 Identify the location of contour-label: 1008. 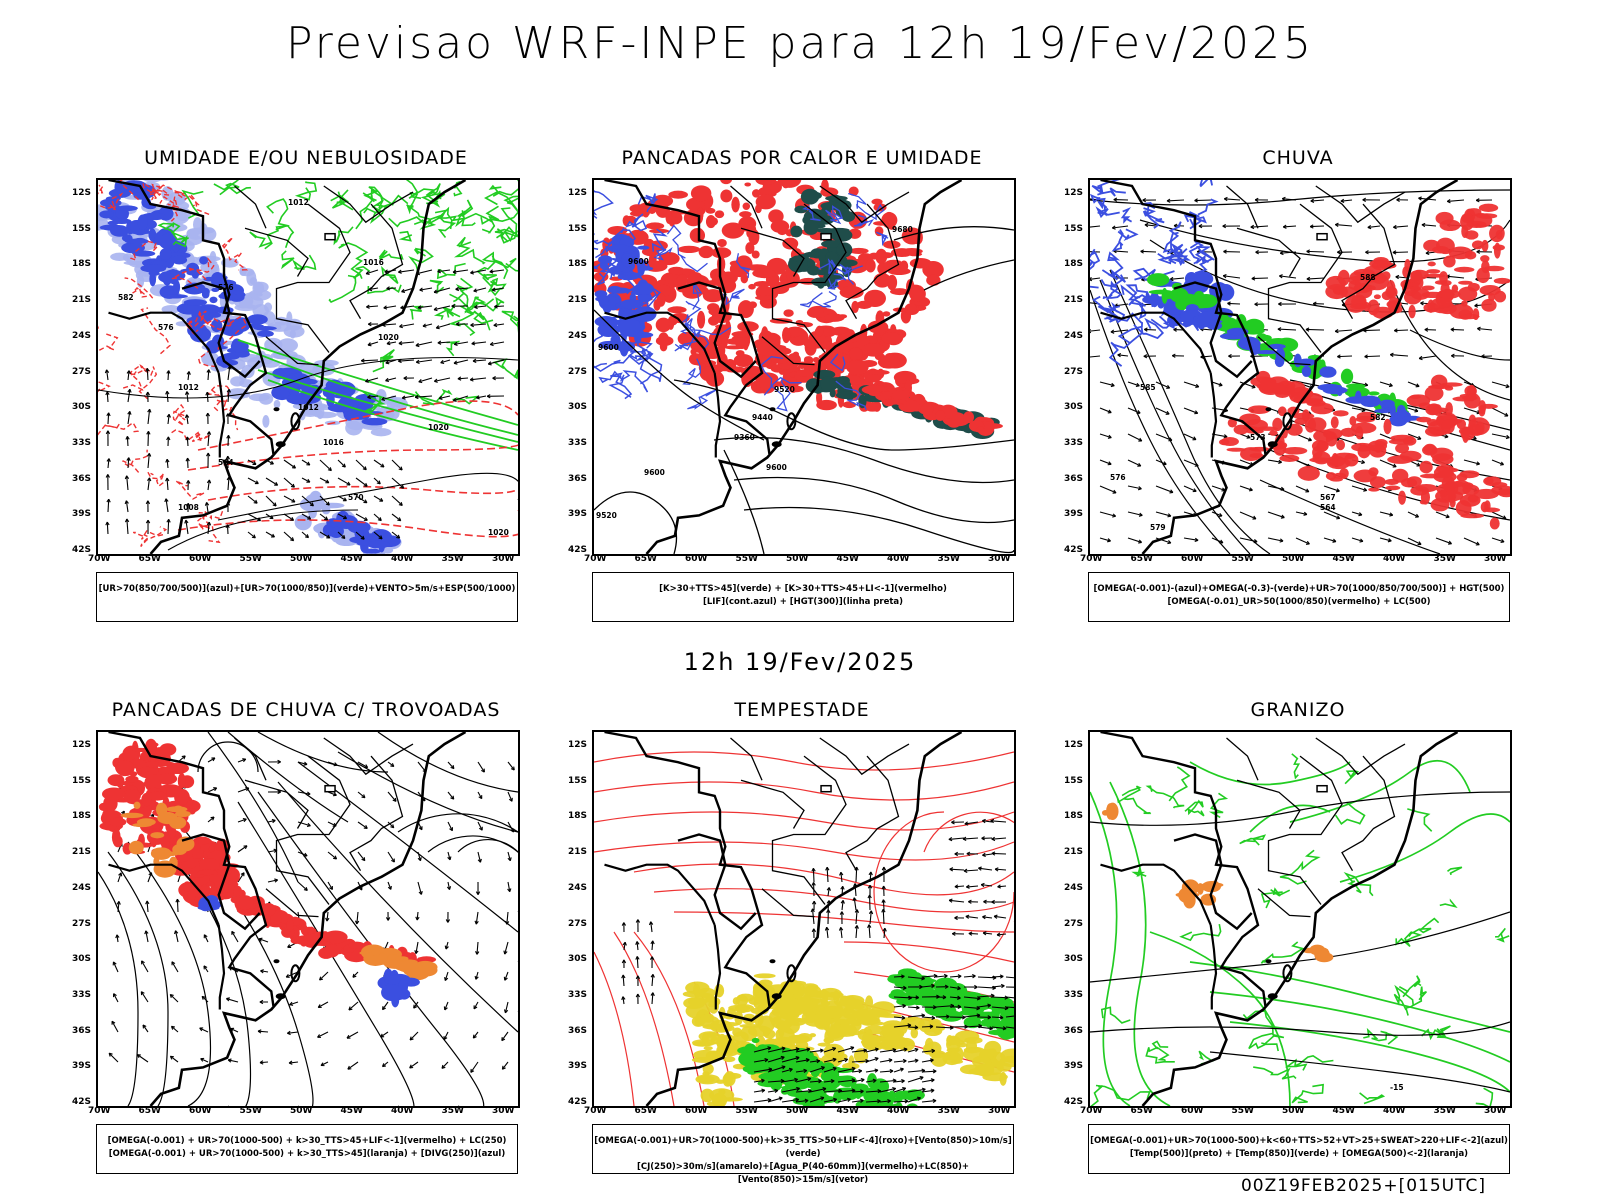
(188, 507).